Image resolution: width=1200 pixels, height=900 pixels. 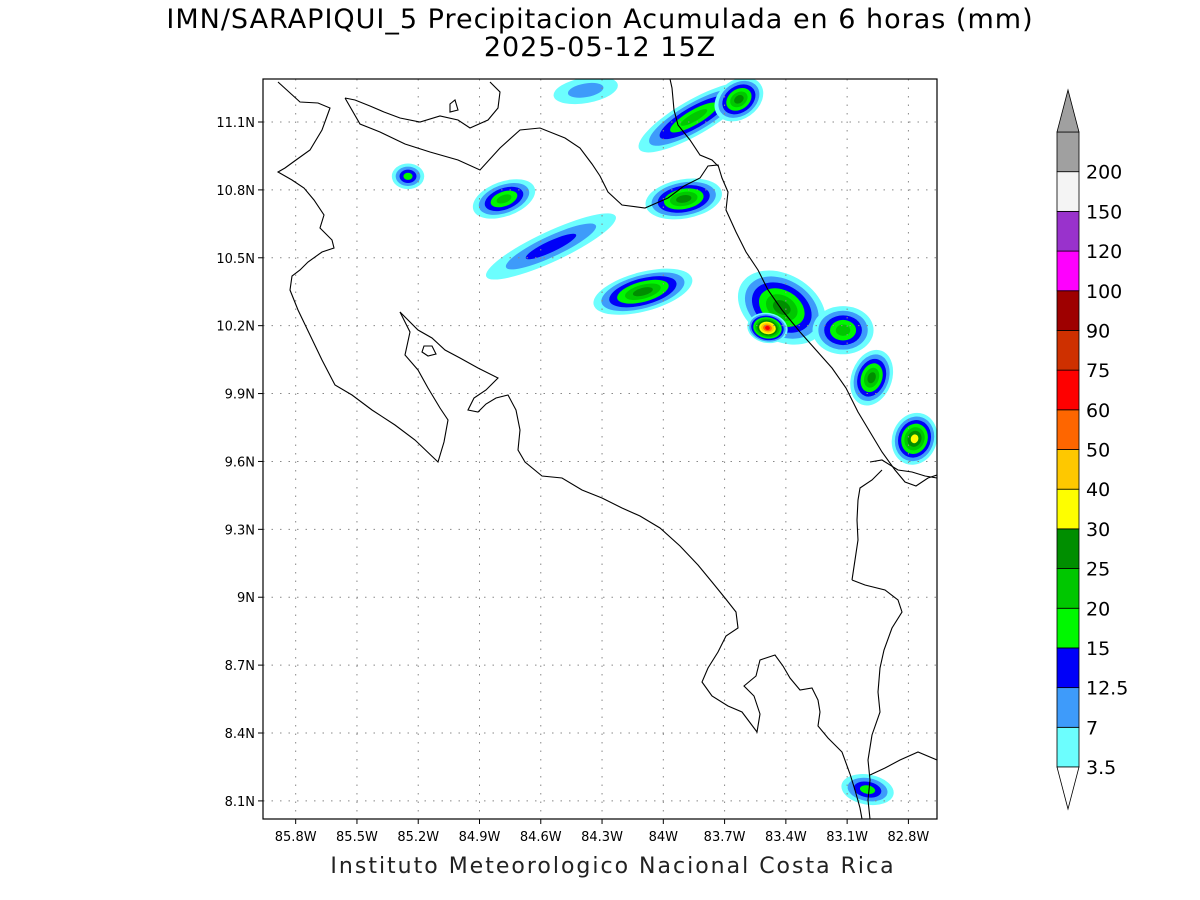 I want to click on lat-tick-label: 10.2N, so click(x=235, y=327).